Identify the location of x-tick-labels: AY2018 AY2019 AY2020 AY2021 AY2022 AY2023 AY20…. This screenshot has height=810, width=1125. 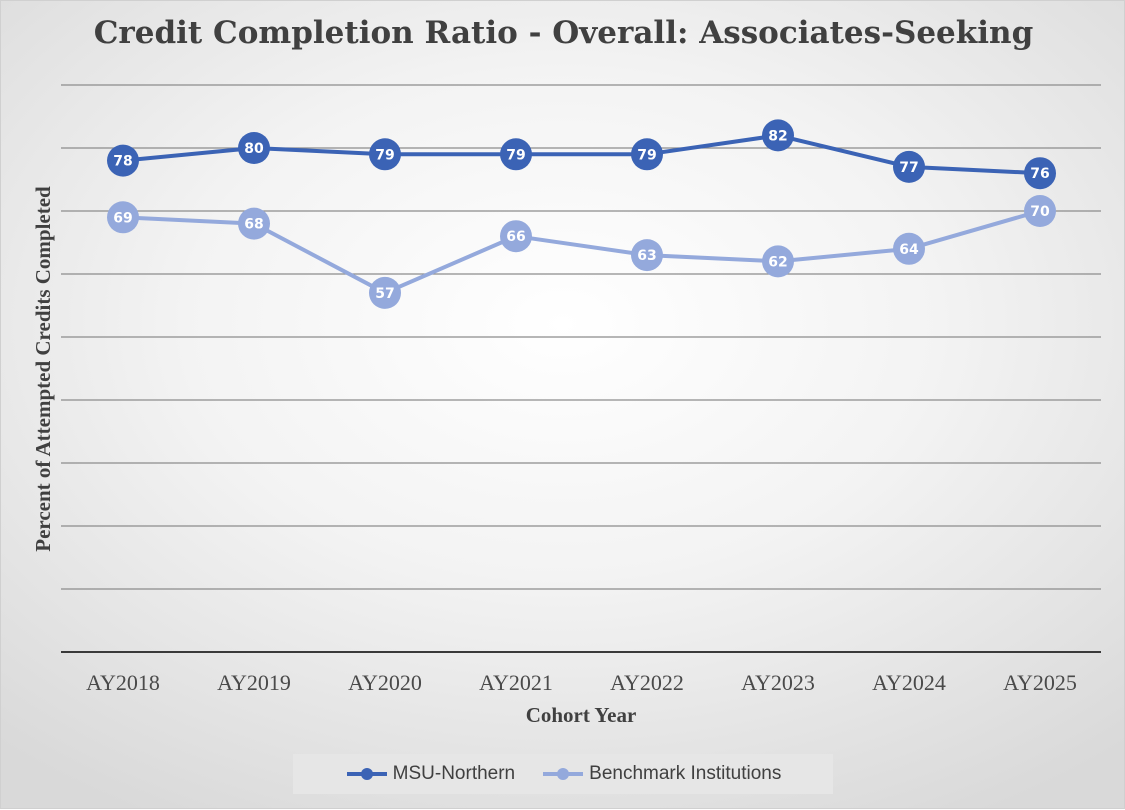
(581, 682).